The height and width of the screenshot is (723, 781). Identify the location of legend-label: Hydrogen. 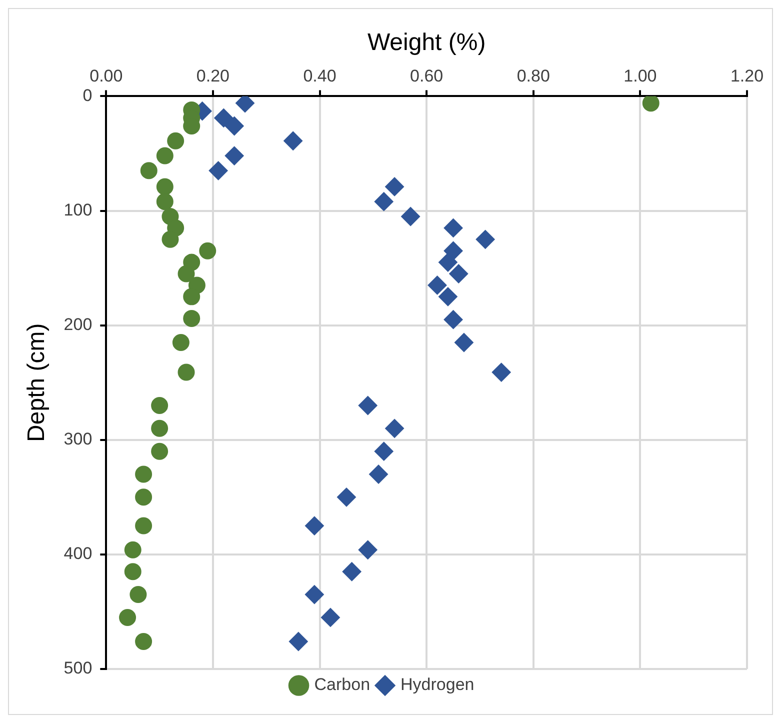
(437, 684).